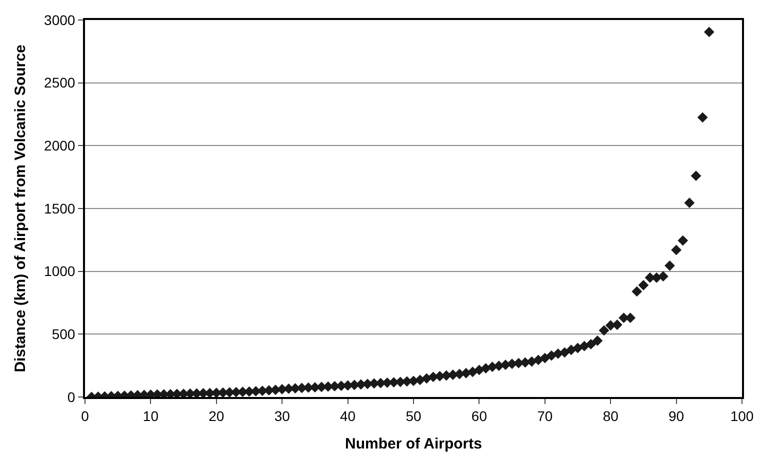 Image resolution: width=766 pixels, height=461 pixels. Describe the element at coordinates (150, 416) in the screenshot. I see `x-tick-label: 10` at that location.